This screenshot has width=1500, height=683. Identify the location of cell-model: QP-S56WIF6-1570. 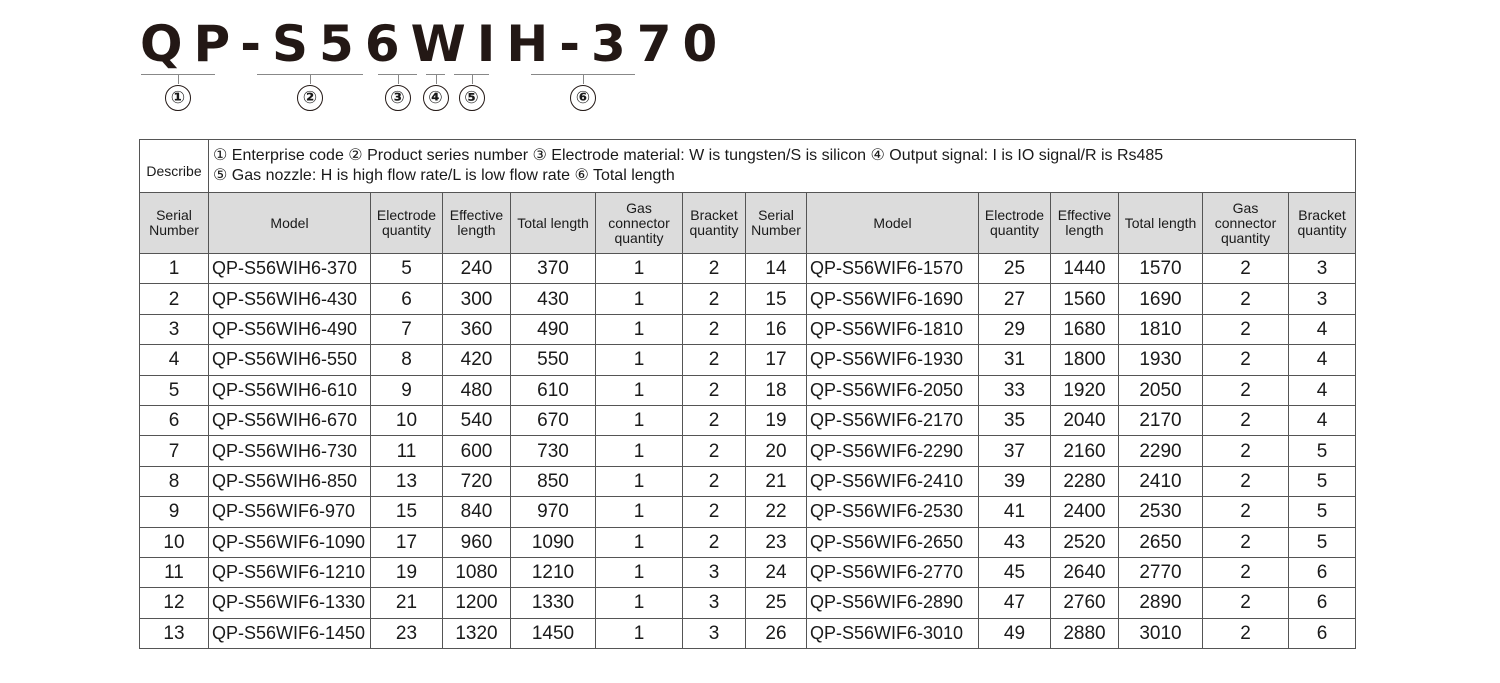
(892, 268).